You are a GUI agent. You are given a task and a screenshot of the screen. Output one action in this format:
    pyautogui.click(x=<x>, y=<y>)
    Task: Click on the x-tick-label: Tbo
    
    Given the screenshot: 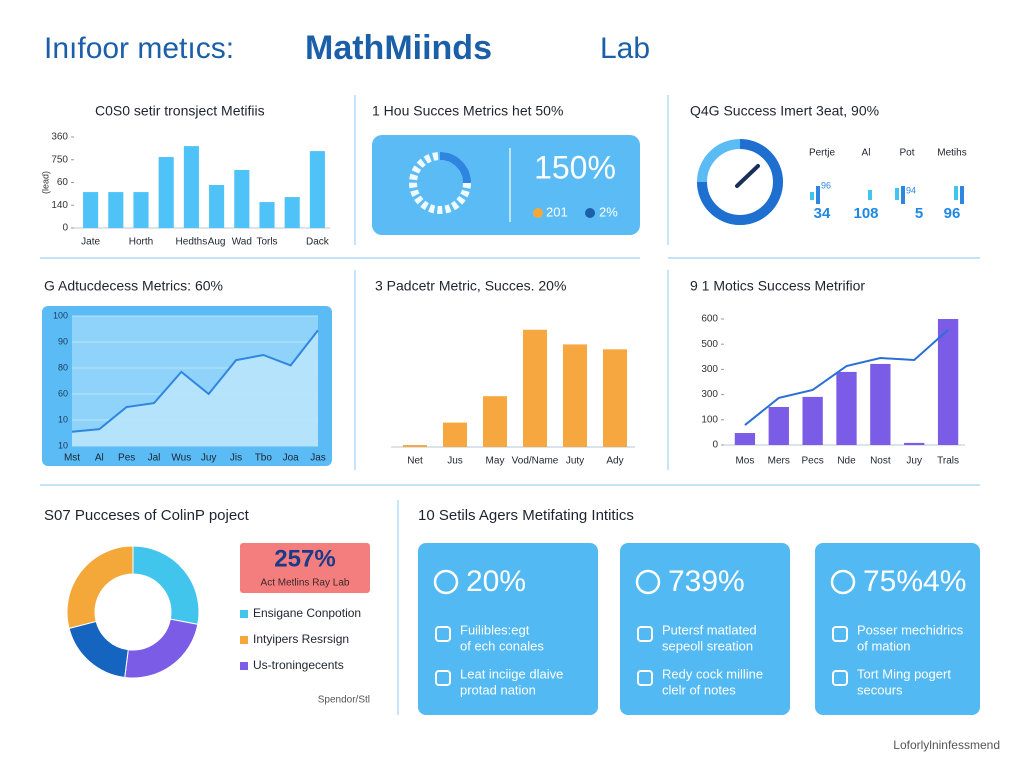 What is the action you would take?
    pyautogui.click(x=264, y=458)
    